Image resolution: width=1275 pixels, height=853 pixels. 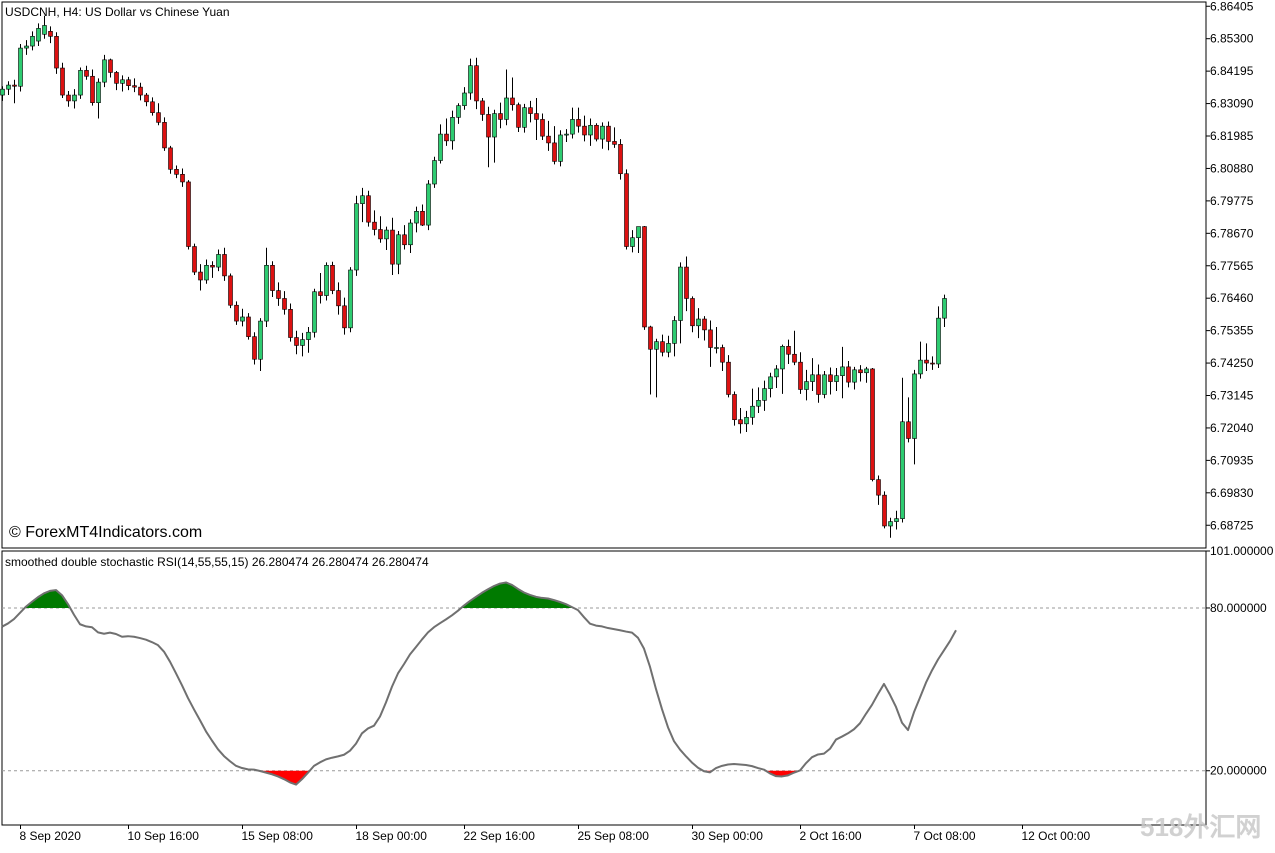 What do you see at coordinates (831, 836) in the screenshot?
I see `time-tick-label: 2 Oct 16:00` at bounding box center [831, 836].